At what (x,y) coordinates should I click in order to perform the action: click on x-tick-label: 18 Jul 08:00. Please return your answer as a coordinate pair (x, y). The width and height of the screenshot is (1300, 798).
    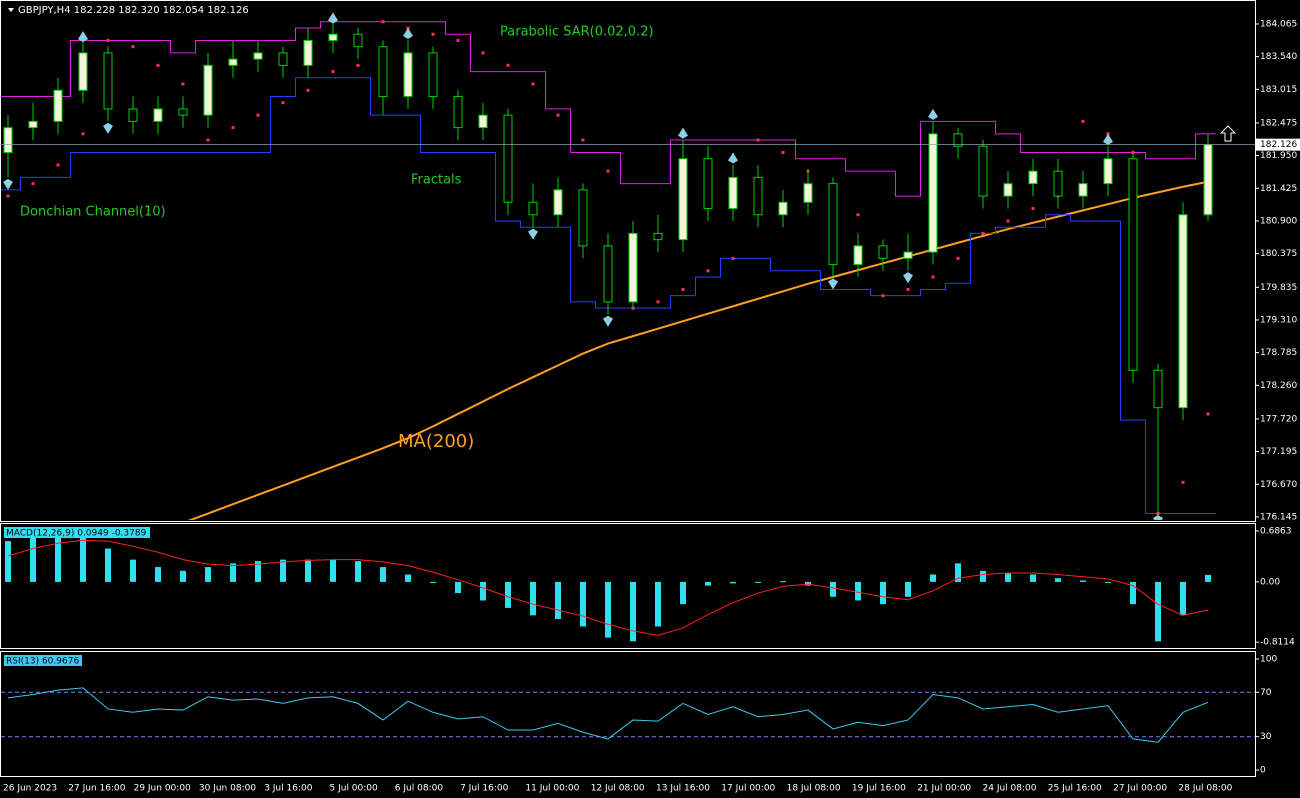
    Looking at the image, I should click on (814, 789).